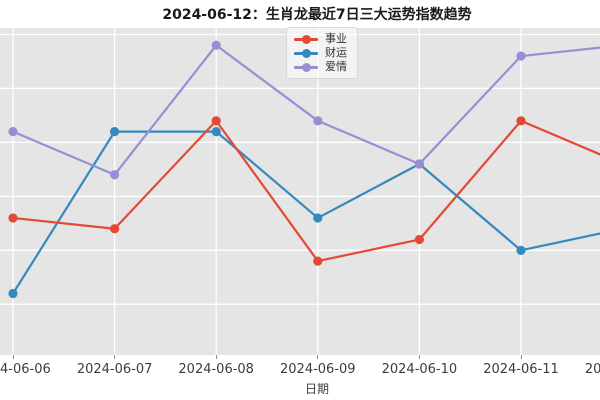 Image resolution: width=600 pixels, height=400 pixels. I want to click on legend-label-wealth: 财运, so click(336, 52).